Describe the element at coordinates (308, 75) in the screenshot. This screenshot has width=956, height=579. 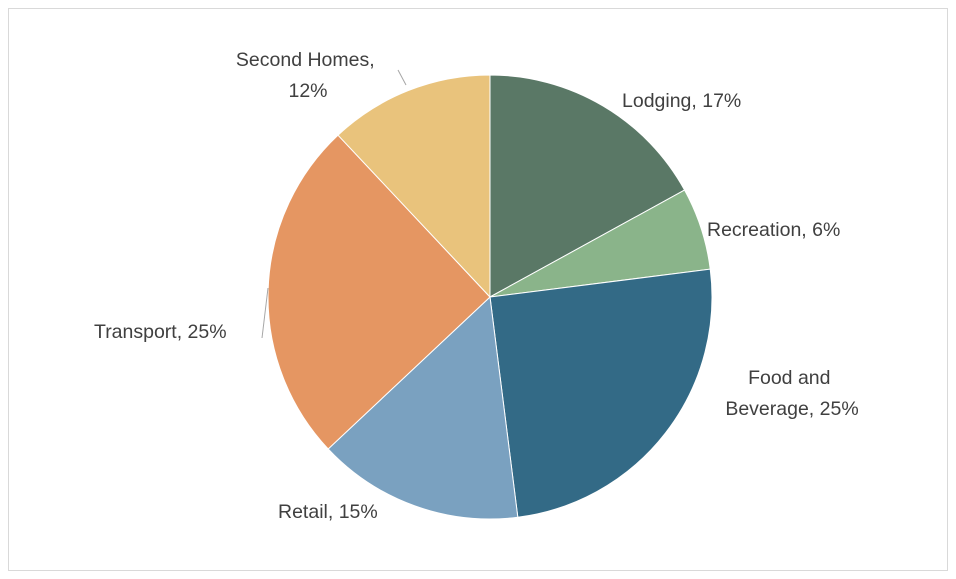
I see `label-second-homes: Second Homes, 12%` at that location.